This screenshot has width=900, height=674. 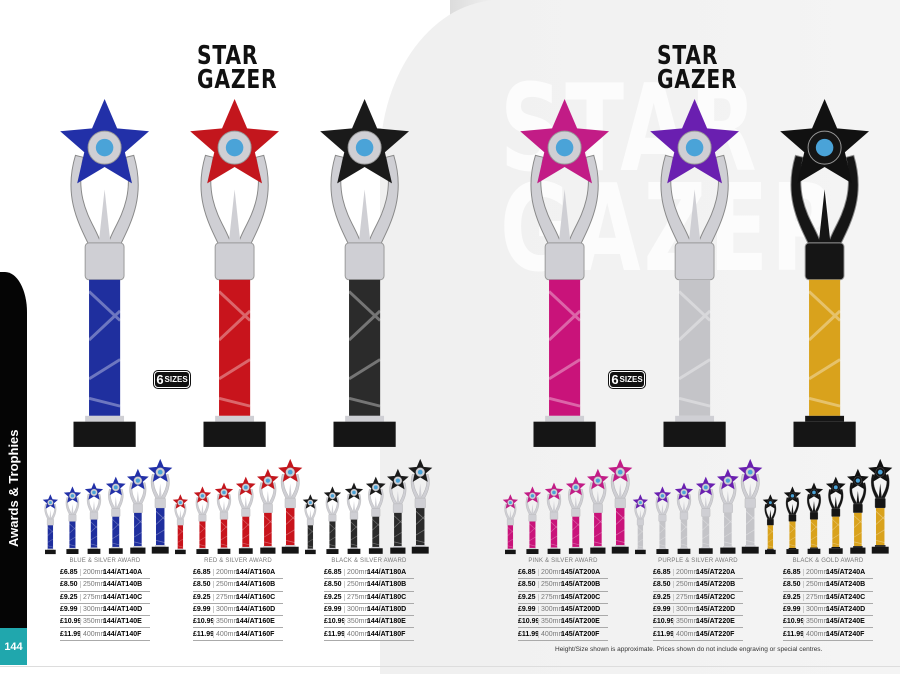 I want to click on price-row: £8.50 250mm 144/AT140B, so click(x=105, y=585).